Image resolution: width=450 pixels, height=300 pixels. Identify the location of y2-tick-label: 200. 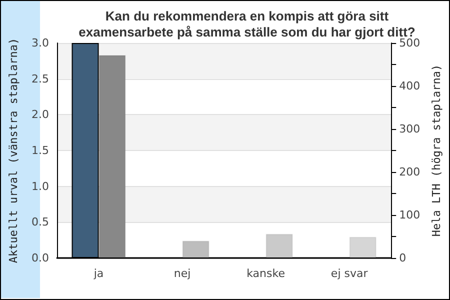
(409, 172).